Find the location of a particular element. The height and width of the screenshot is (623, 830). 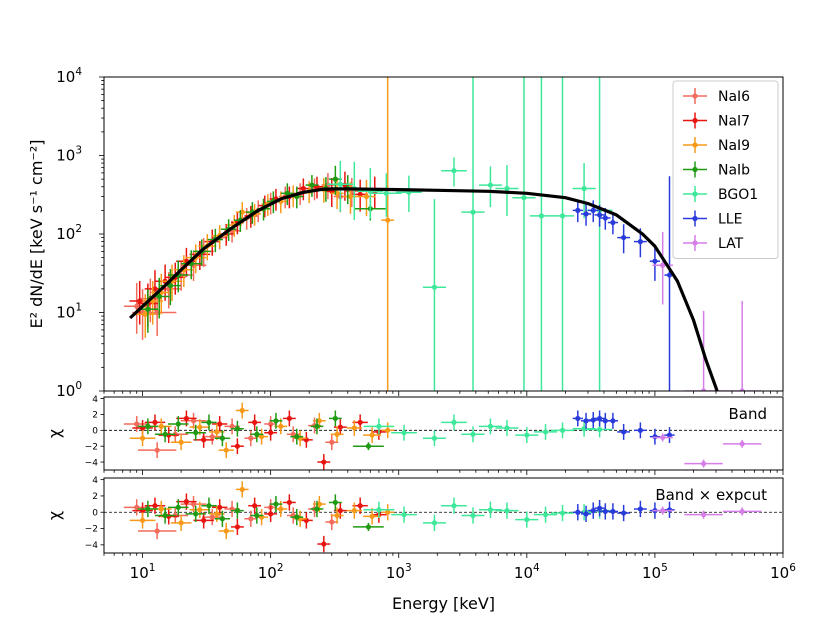

y-tick-label: −2 is located at coordinates (91, 447).